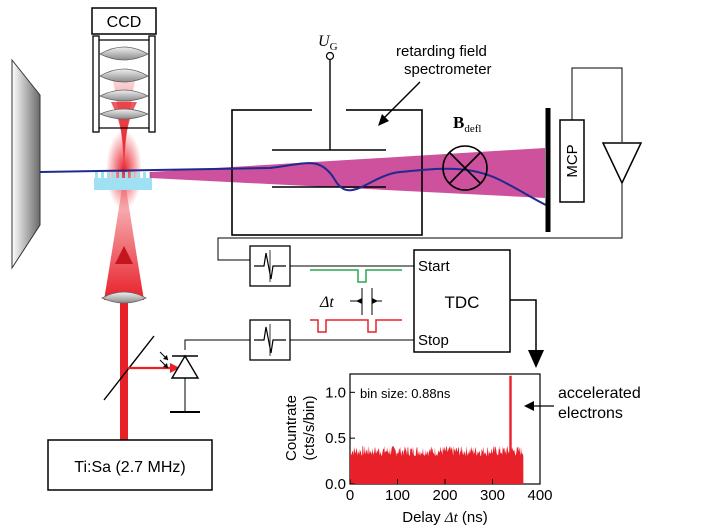 The image size is (704, 529). Describe the element at coordinates (26, 164) in the screenshot. I see `mirror` at that location.